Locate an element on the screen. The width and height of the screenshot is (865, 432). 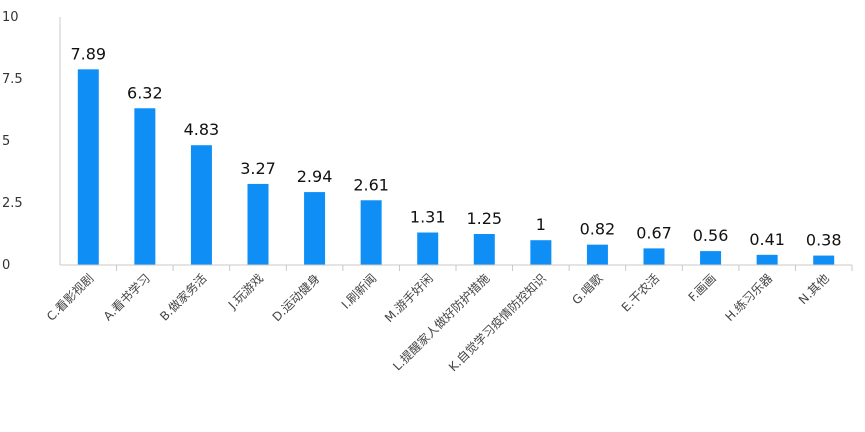
data-label: 0.56 is located at coordinates (711, 235).